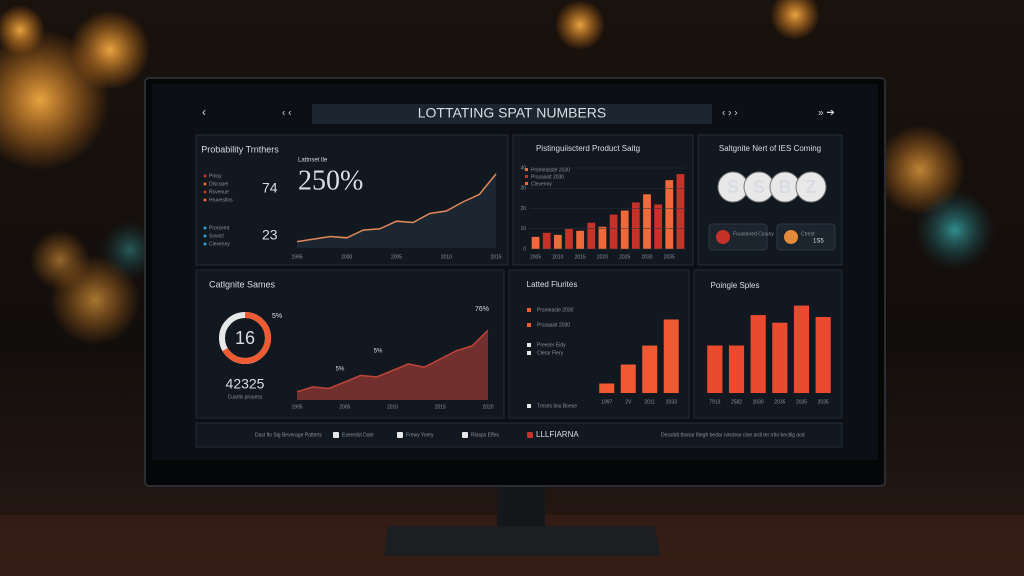  What do you see at coordinates (204, 112) in the screenshot?
I see `nav-arrow: ‹` at bounding box center [204, 112].